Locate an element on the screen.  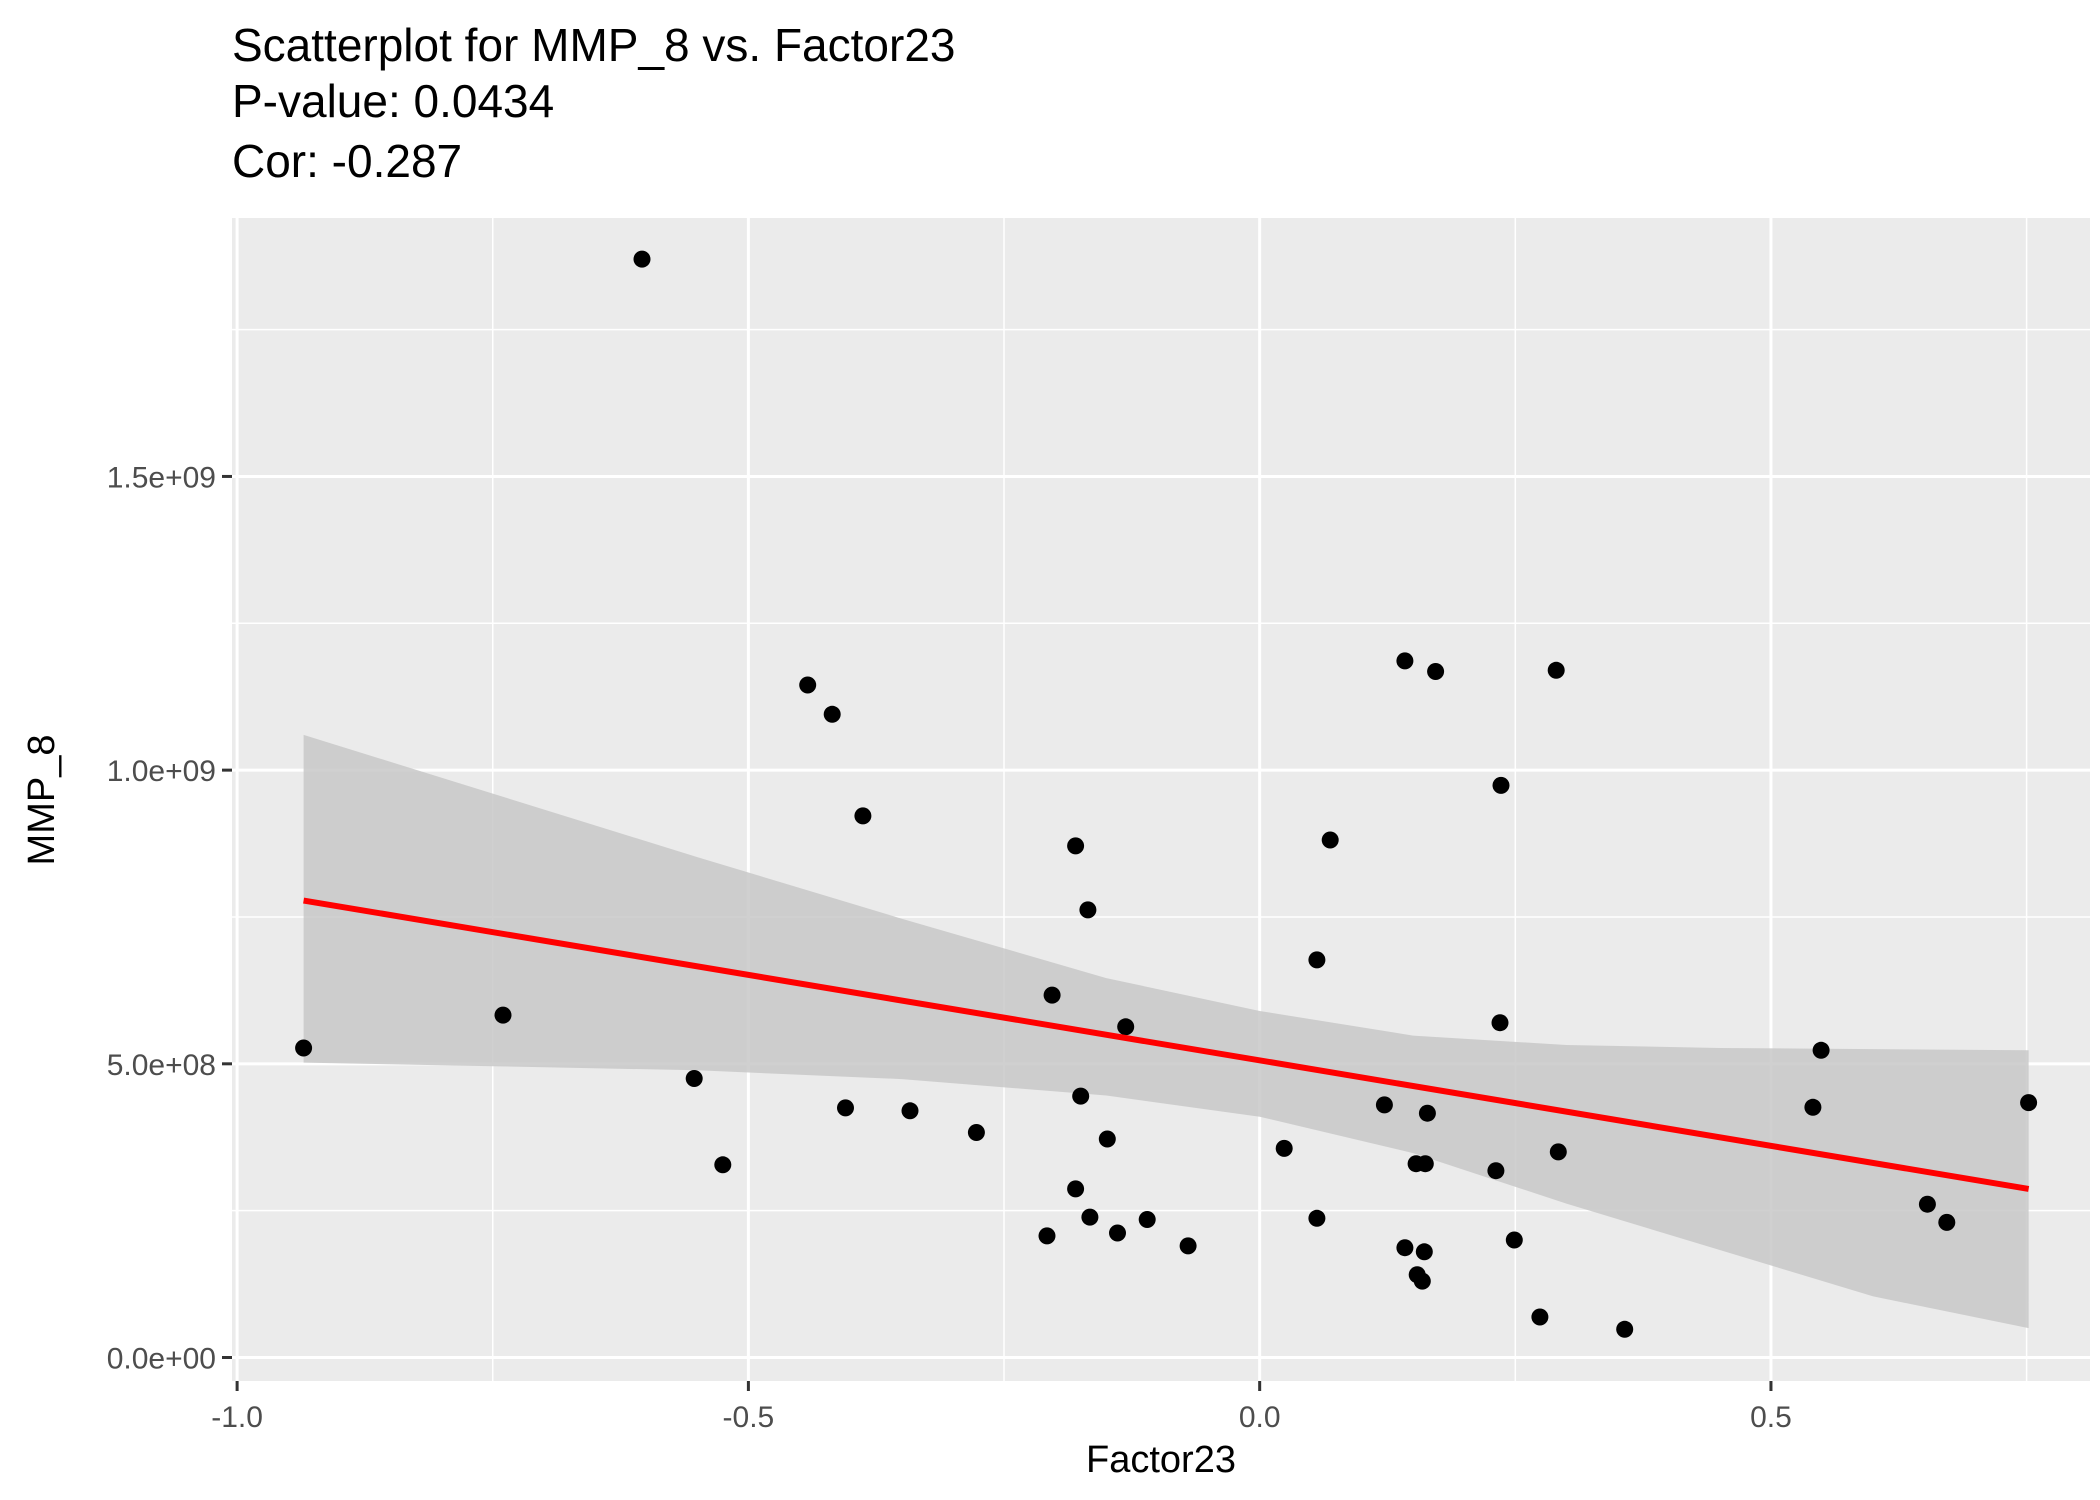
chart-subtitle-pvalue: P-value: 0.0434 is located at coordinates (393, 101).